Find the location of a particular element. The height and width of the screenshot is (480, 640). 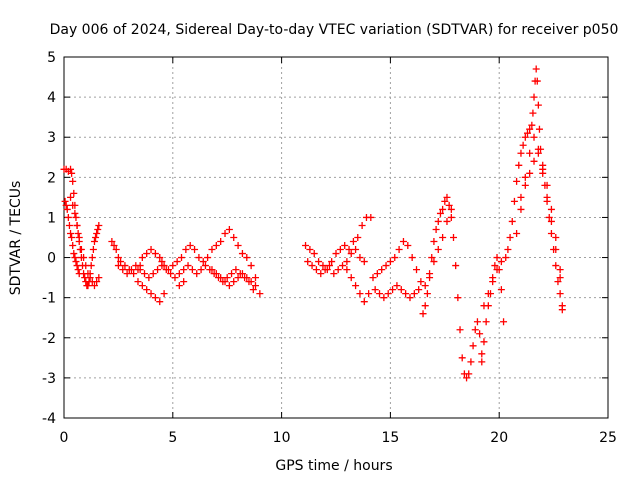

x-tick-label: 0 is located at coordinates (64, 438).